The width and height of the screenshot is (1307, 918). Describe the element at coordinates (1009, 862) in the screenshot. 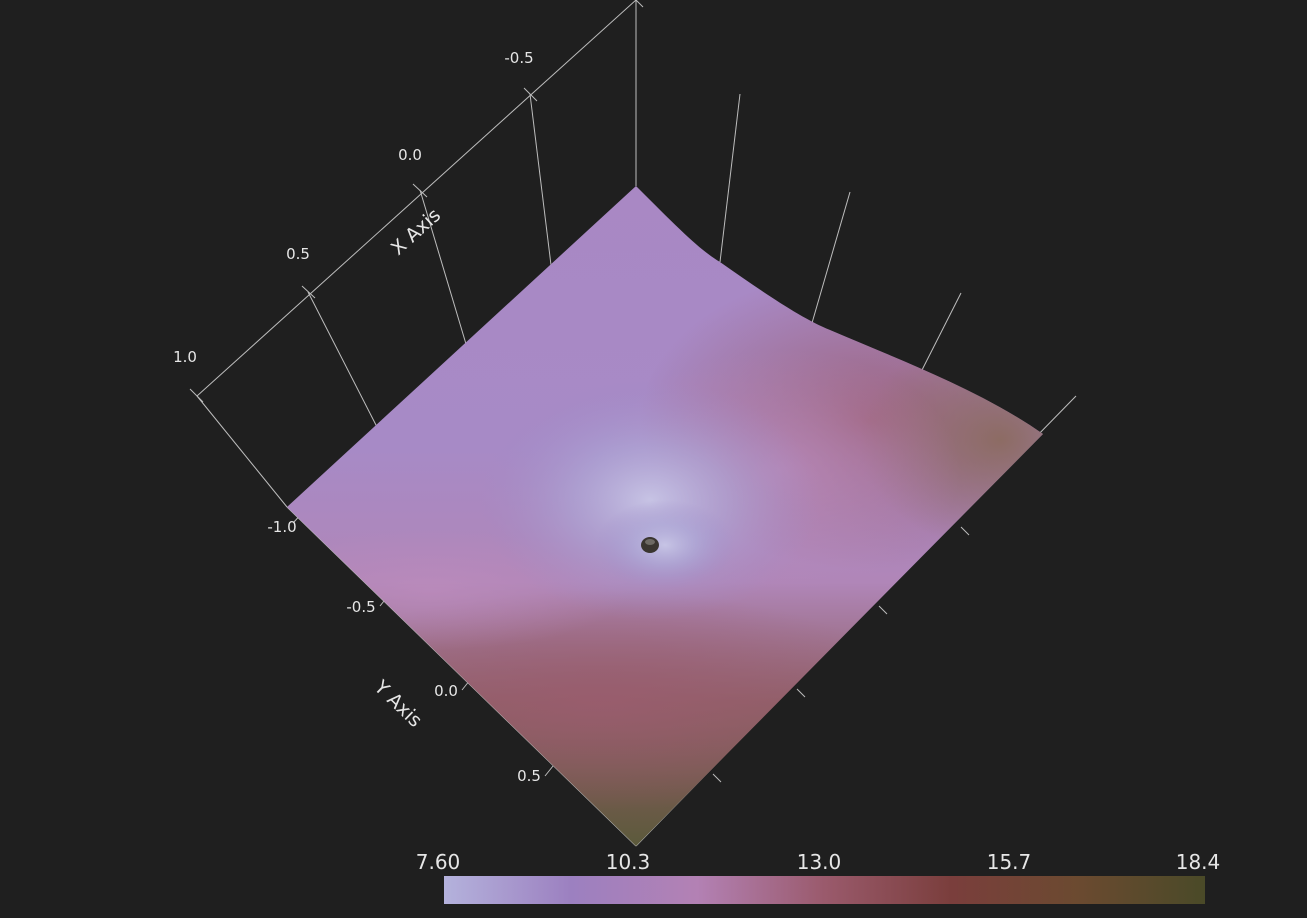

I see `colorbar-tick-label: 15.7` at that location.